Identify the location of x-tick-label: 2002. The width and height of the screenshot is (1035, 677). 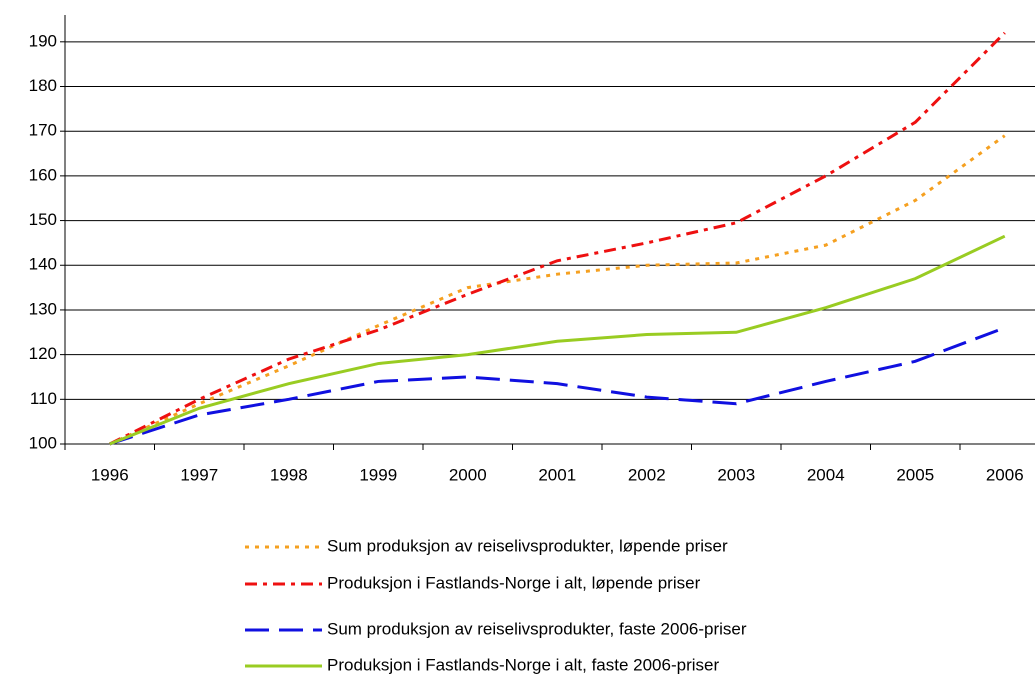
(647, 474).